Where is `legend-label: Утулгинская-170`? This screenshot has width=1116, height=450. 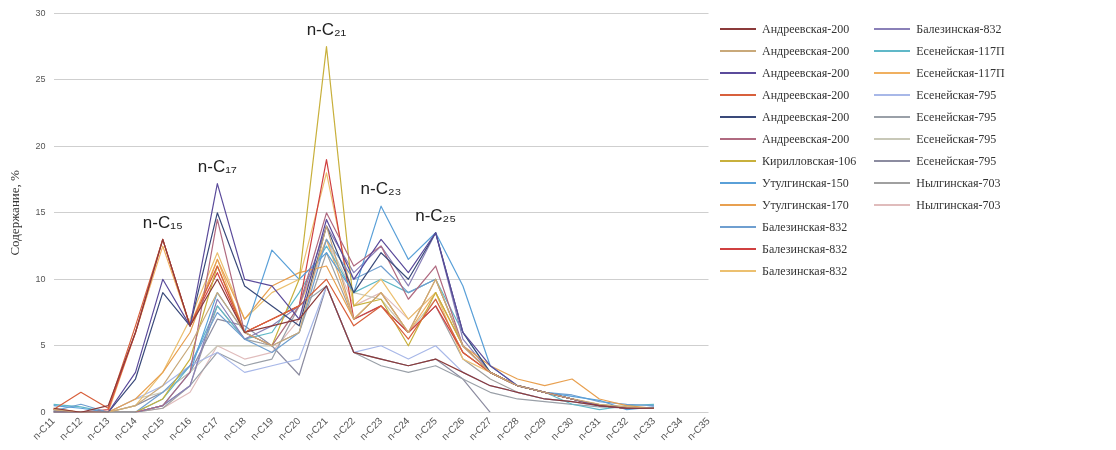 legend-label: Утулгинская-170 is located at coordinates (805, 205).